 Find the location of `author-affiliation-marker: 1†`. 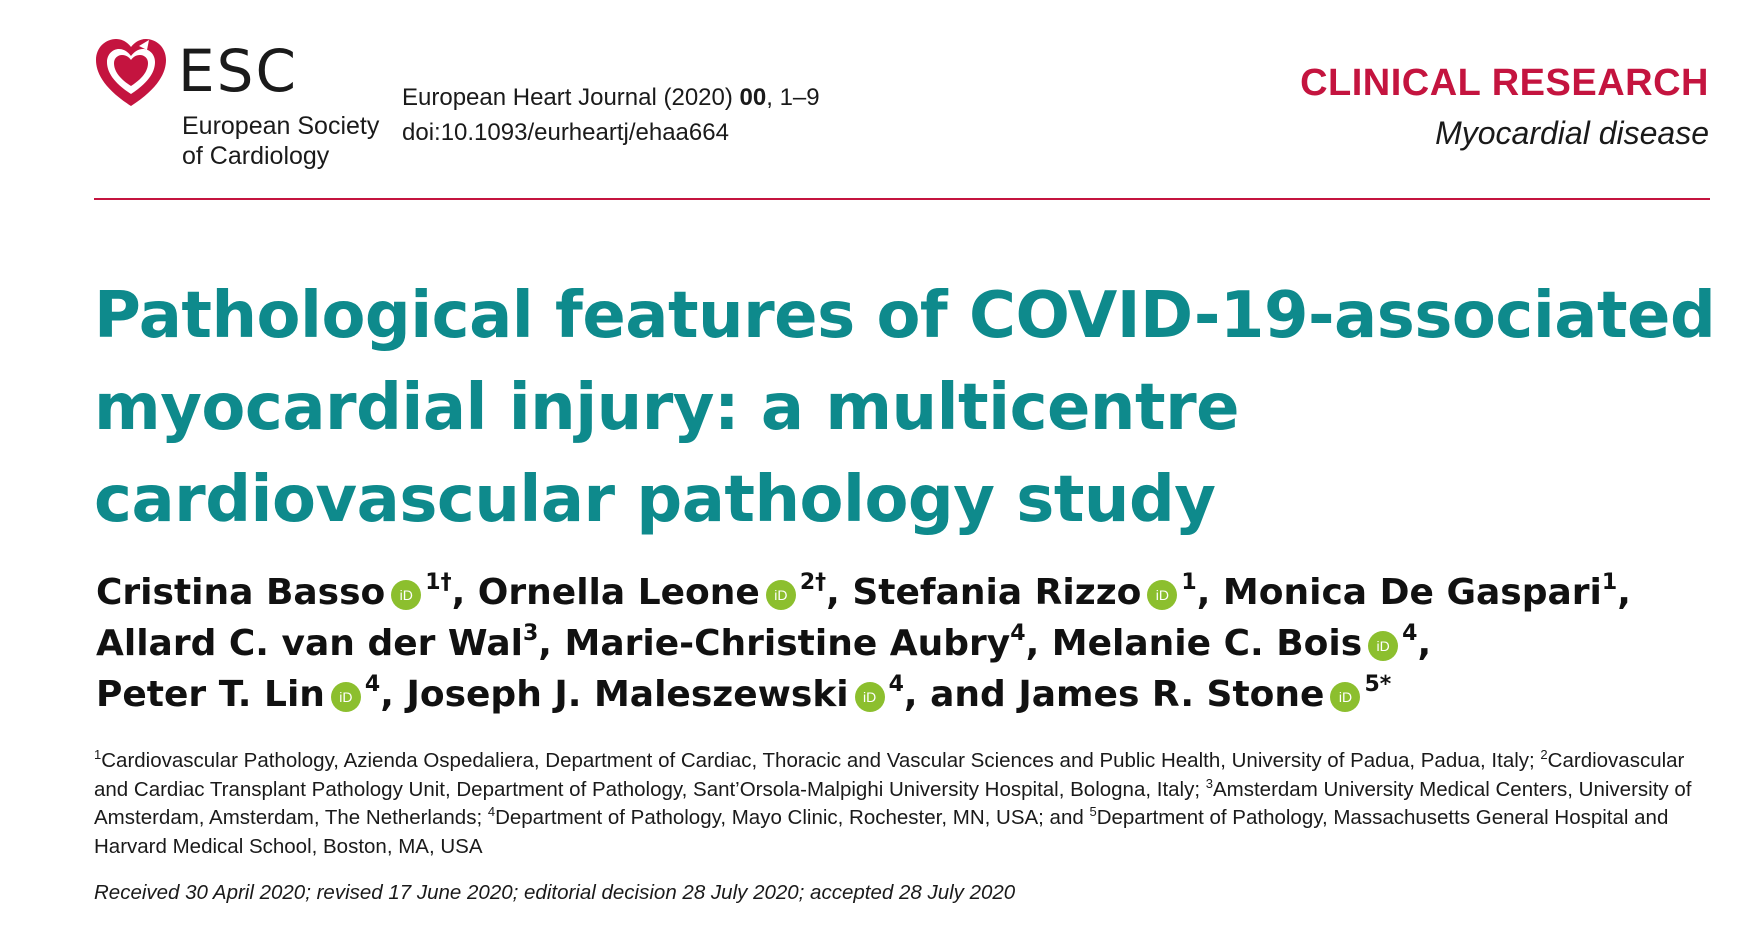

author-affiliation-marker: 1† is located at coordinates (438, 582).